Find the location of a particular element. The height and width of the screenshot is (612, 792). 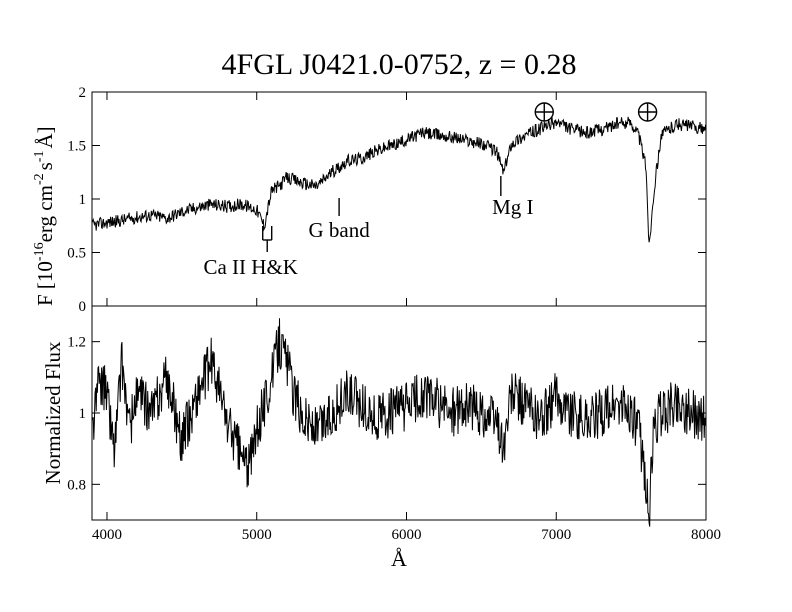

bottom-x-tick-label: 7000 is located at coordinates (556, 535).